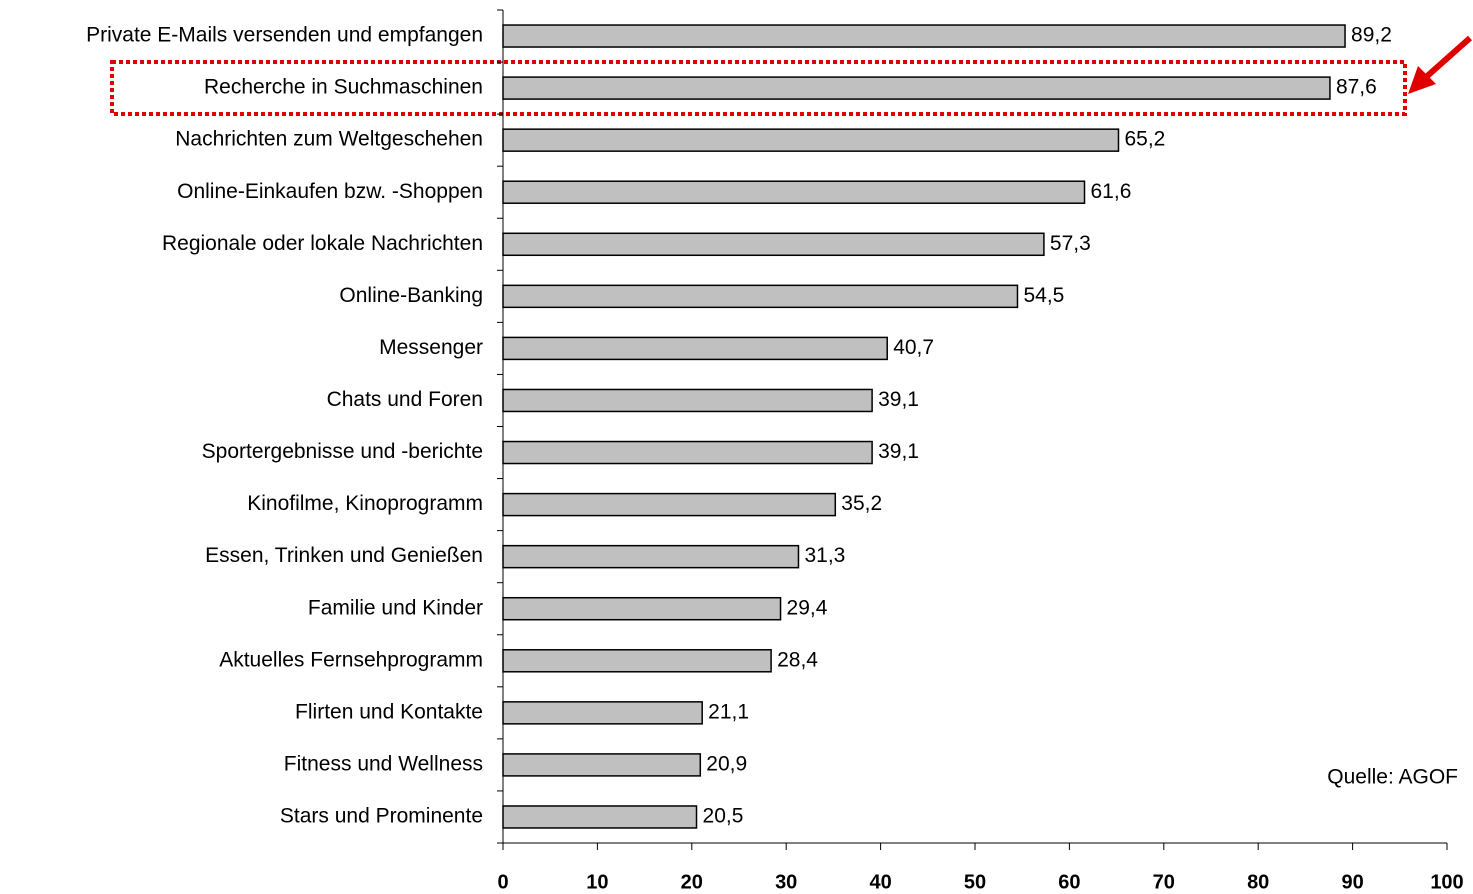 The height and width of the screenshot is (894, 1473). Describe the element at coordinates (411, 295) in the screenshot. I see `category-label: Online-Banking` at that location.